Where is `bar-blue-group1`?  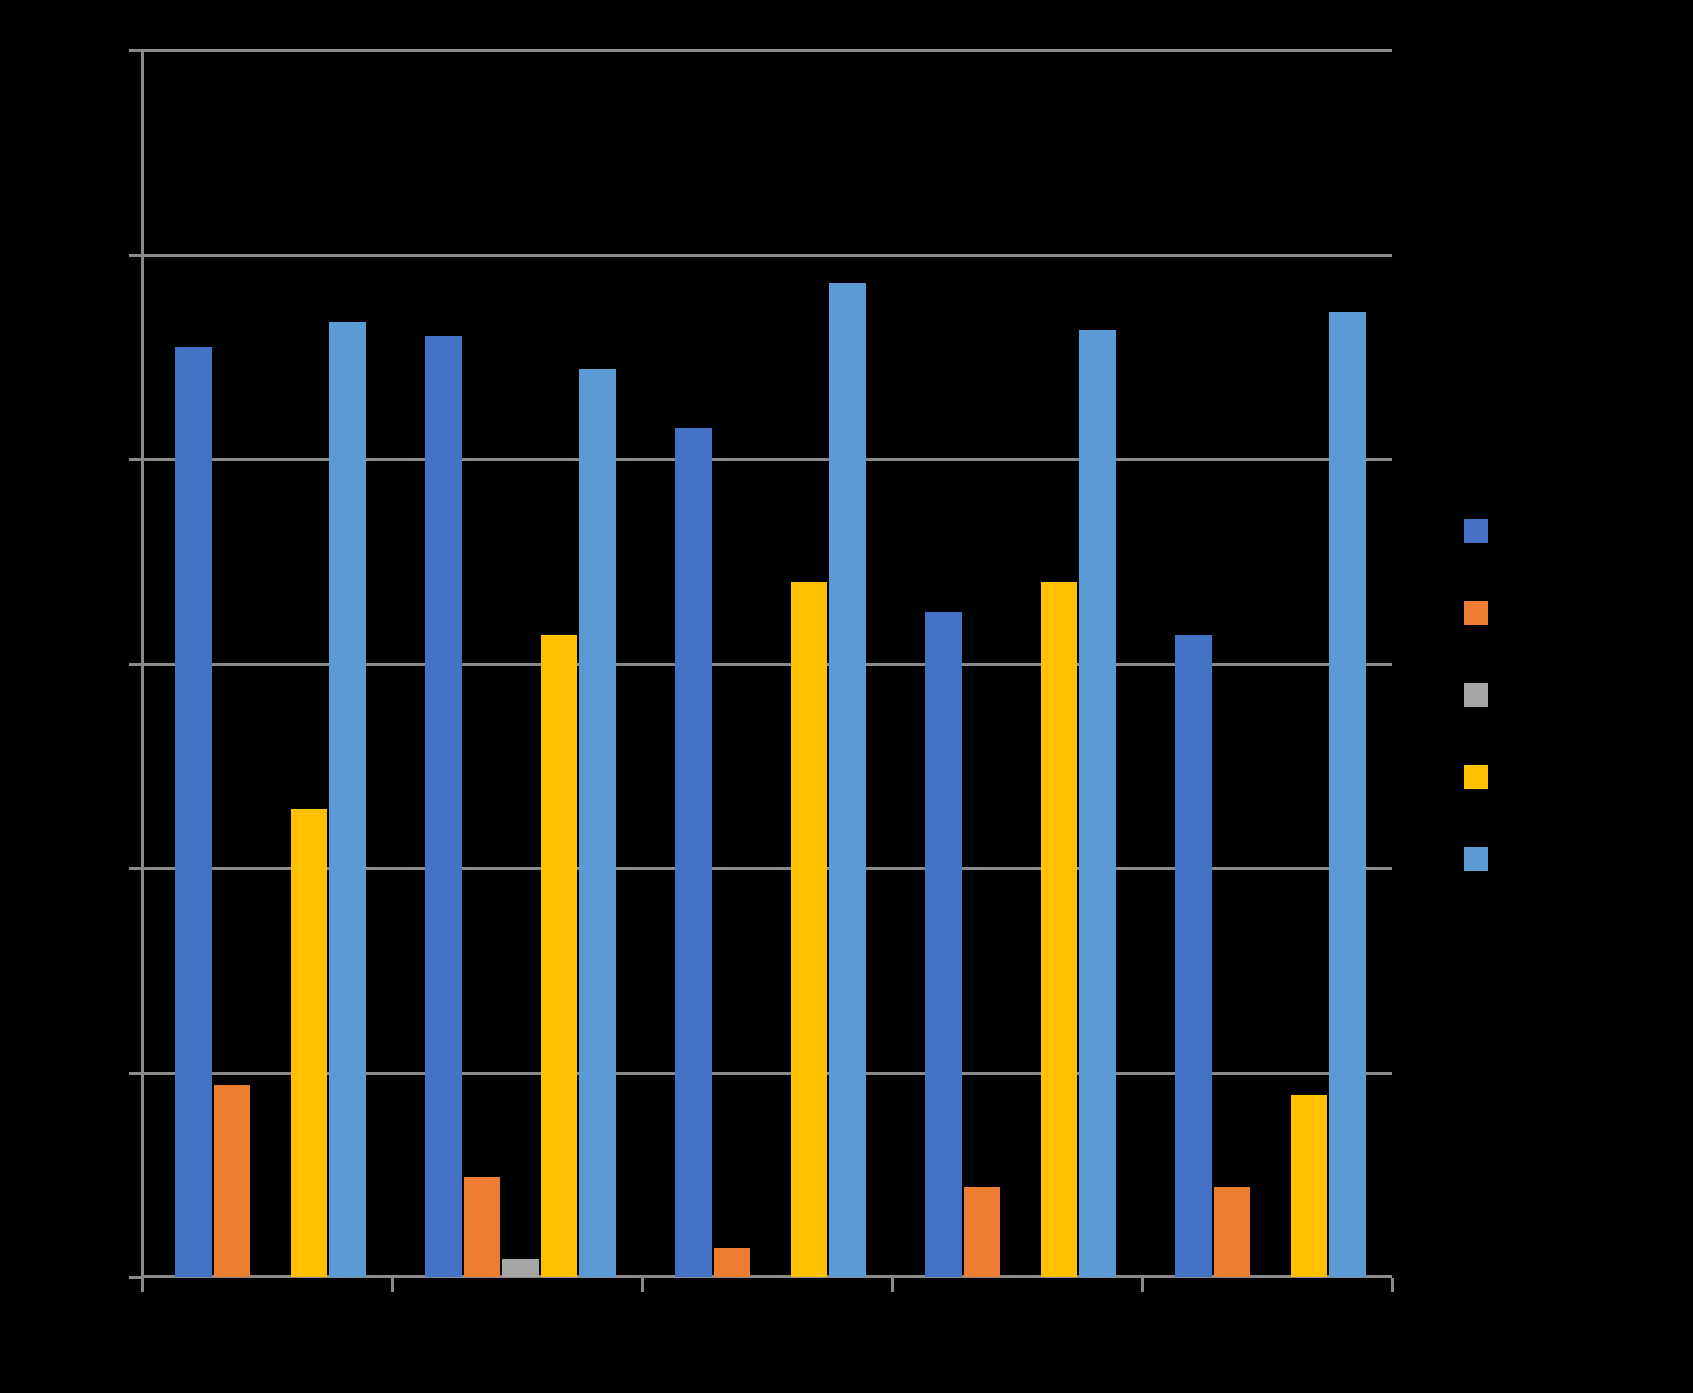 bar-blue-group1 is located at coordinates (193, 811).